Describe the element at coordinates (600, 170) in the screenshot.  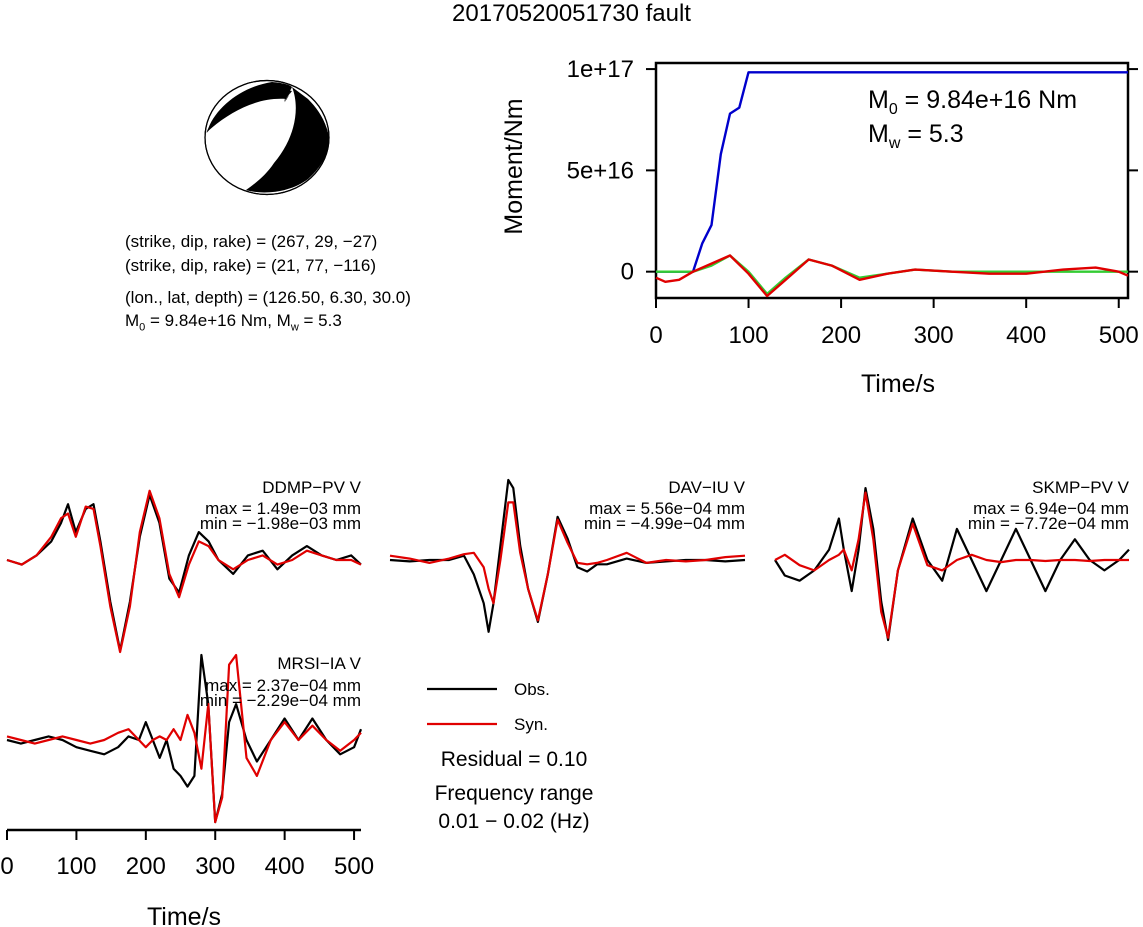
I see `moment-ytick-label: 5e+16` at that location.